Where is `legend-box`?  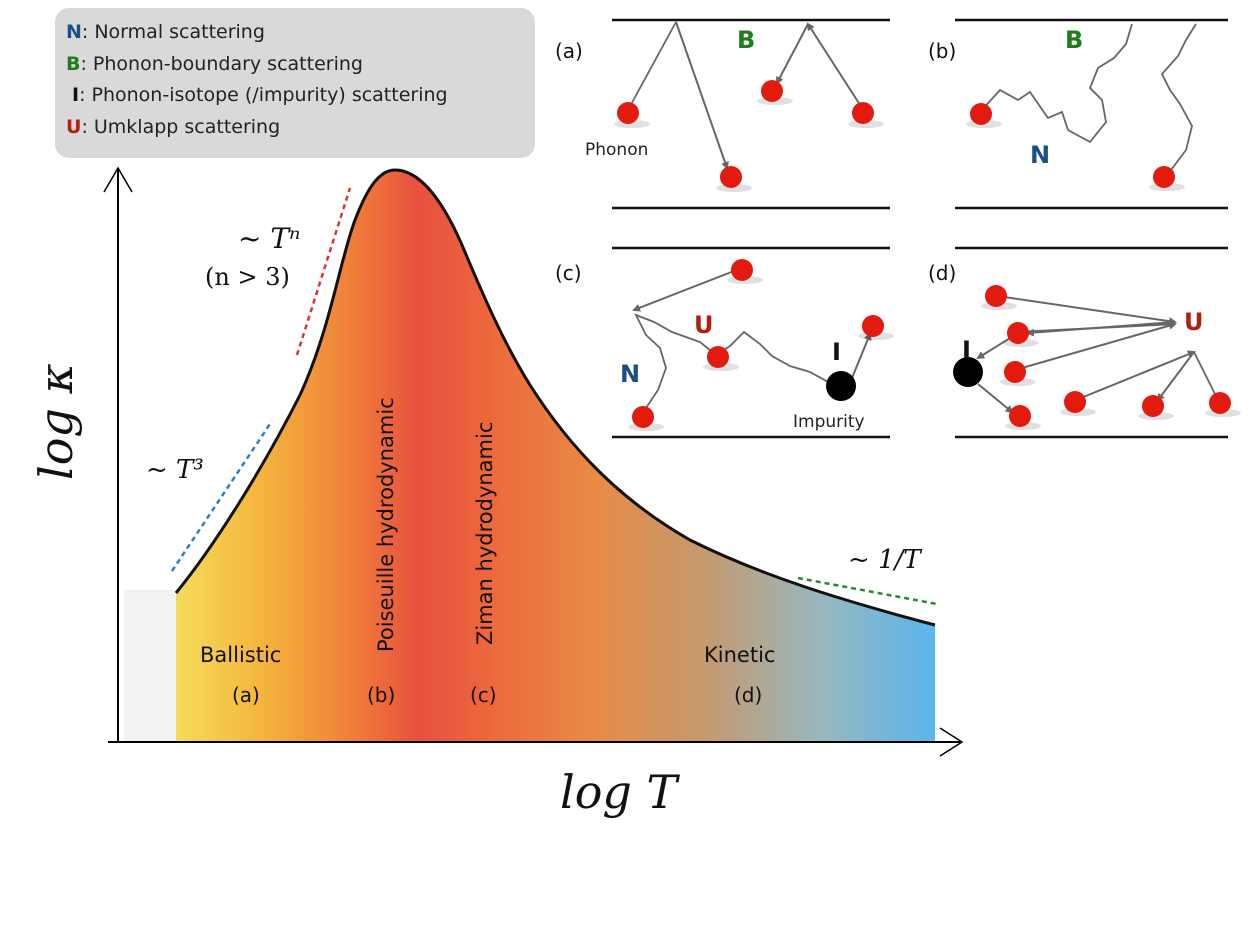 legend-box is located at coordinates (295, 83).